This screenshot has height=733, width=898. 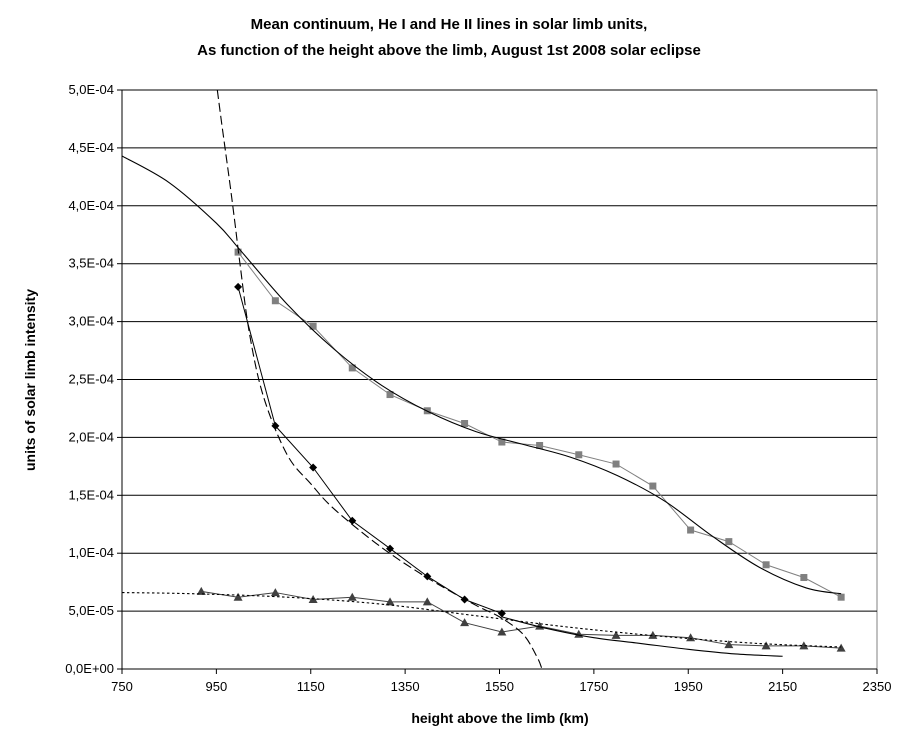 I want to click on y-axis-title: units of solar limb intensity, so click(x=30, y=380).